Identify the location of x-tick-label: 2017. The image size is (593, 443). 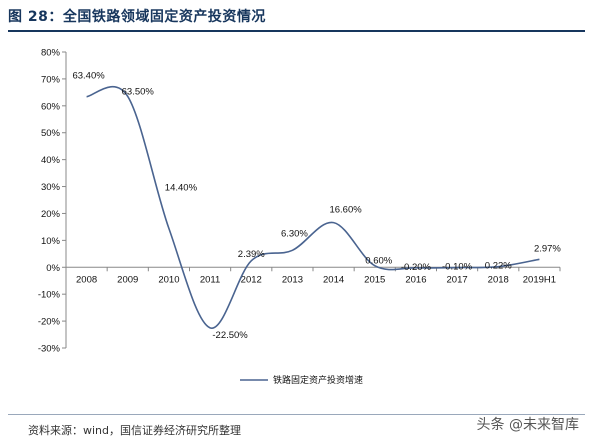
(457, 279).